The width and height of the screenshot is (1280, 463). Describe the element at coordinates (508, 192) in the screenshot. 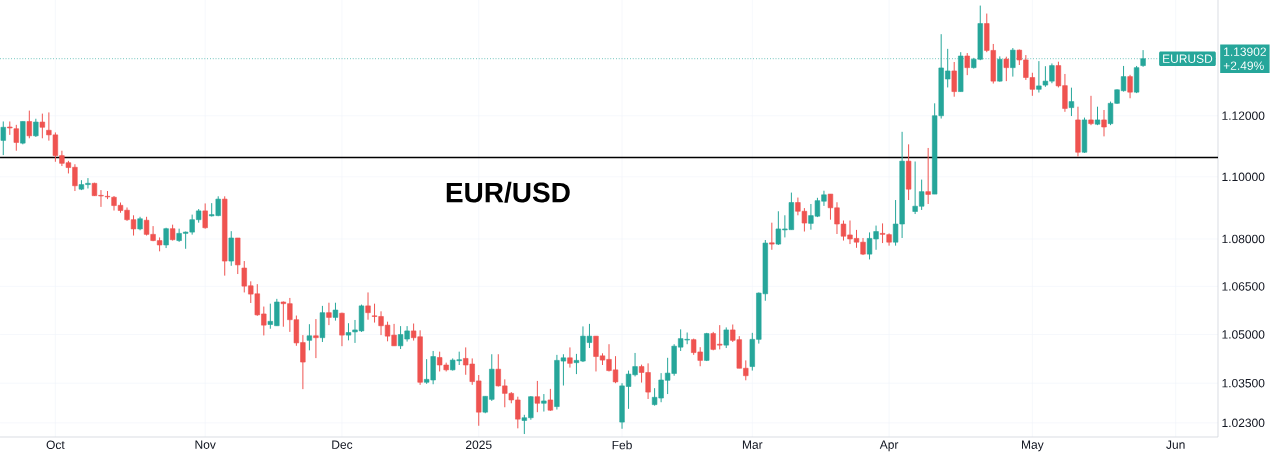

I see `text: EUR/USD` at that location.